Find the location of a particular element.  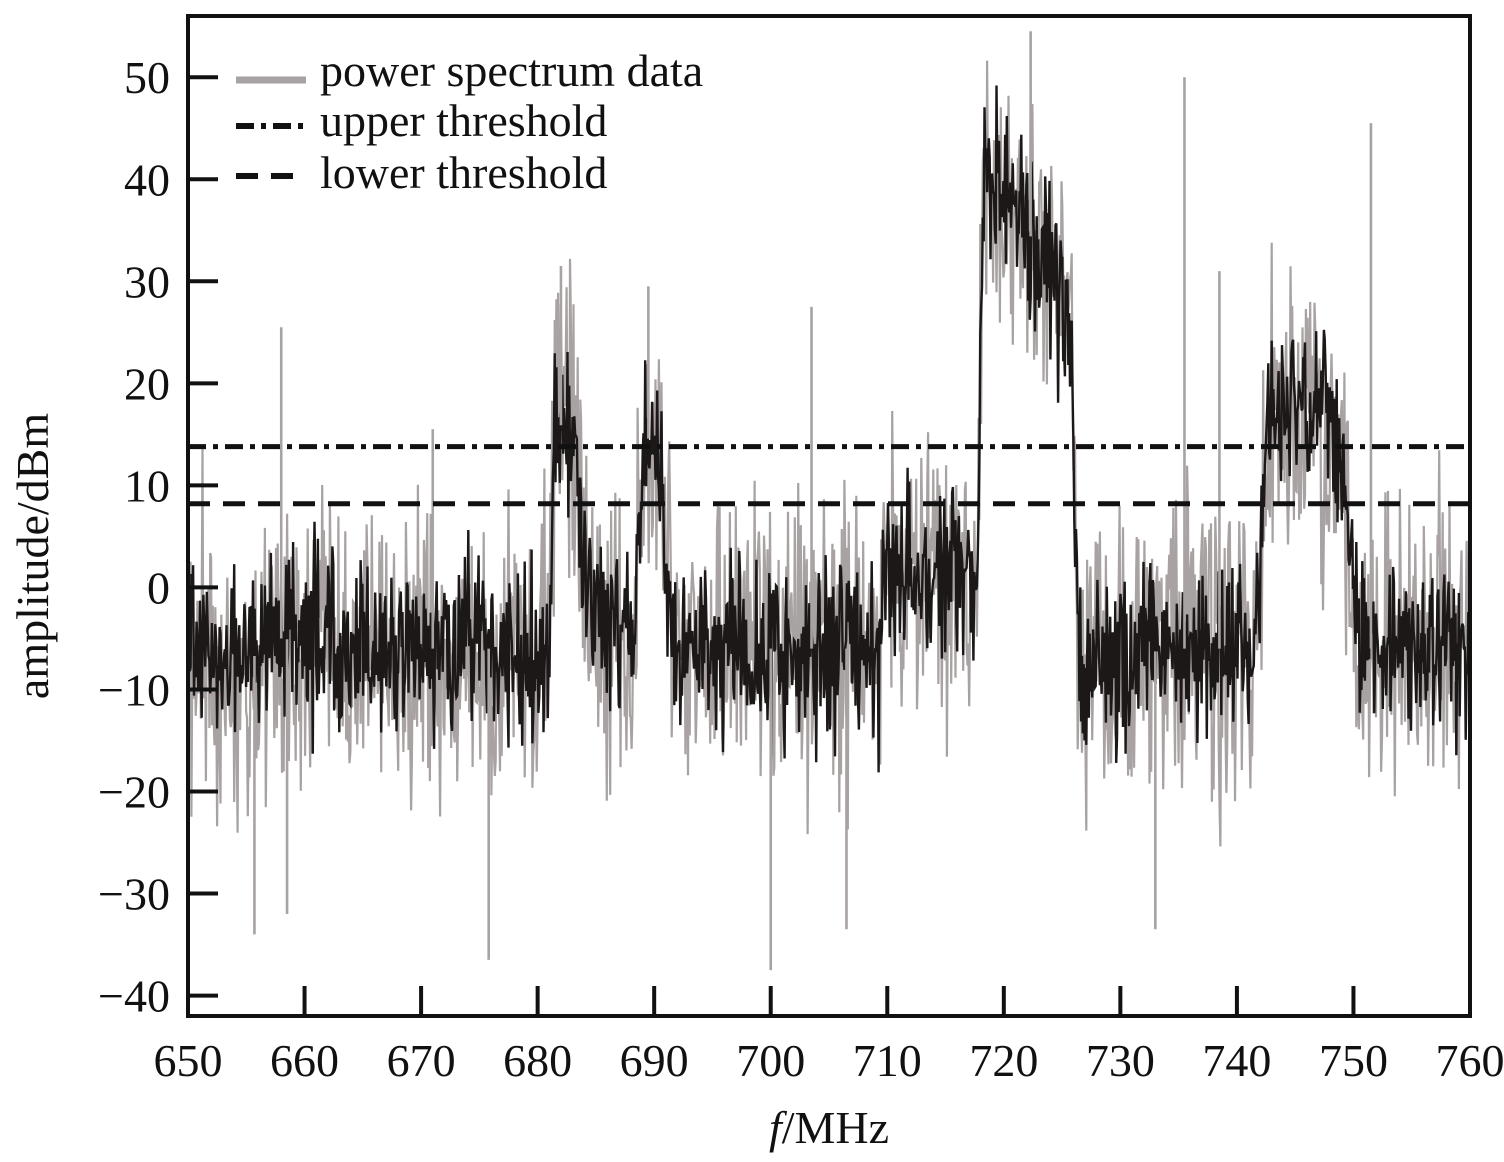

y-axis-title: amplitude/dBm is located at coordinates (32, 556).